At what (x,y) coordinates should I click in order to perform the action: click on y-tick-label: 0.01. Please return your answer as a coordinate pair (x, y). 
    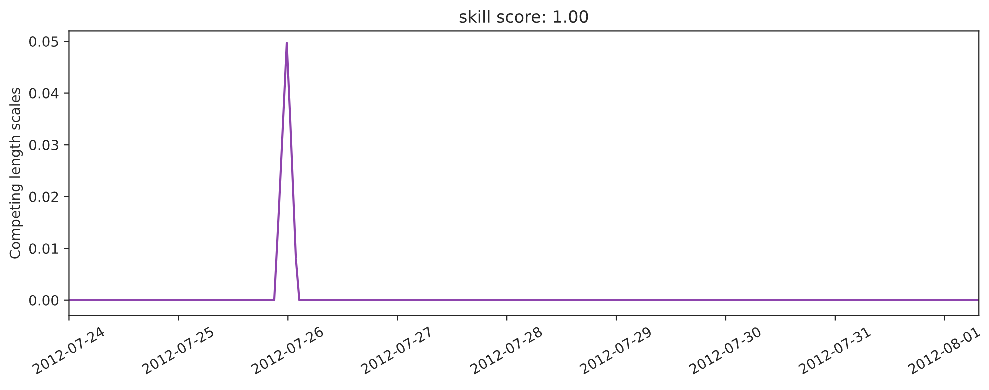
    Looking at the image, I should click on (44, 249).